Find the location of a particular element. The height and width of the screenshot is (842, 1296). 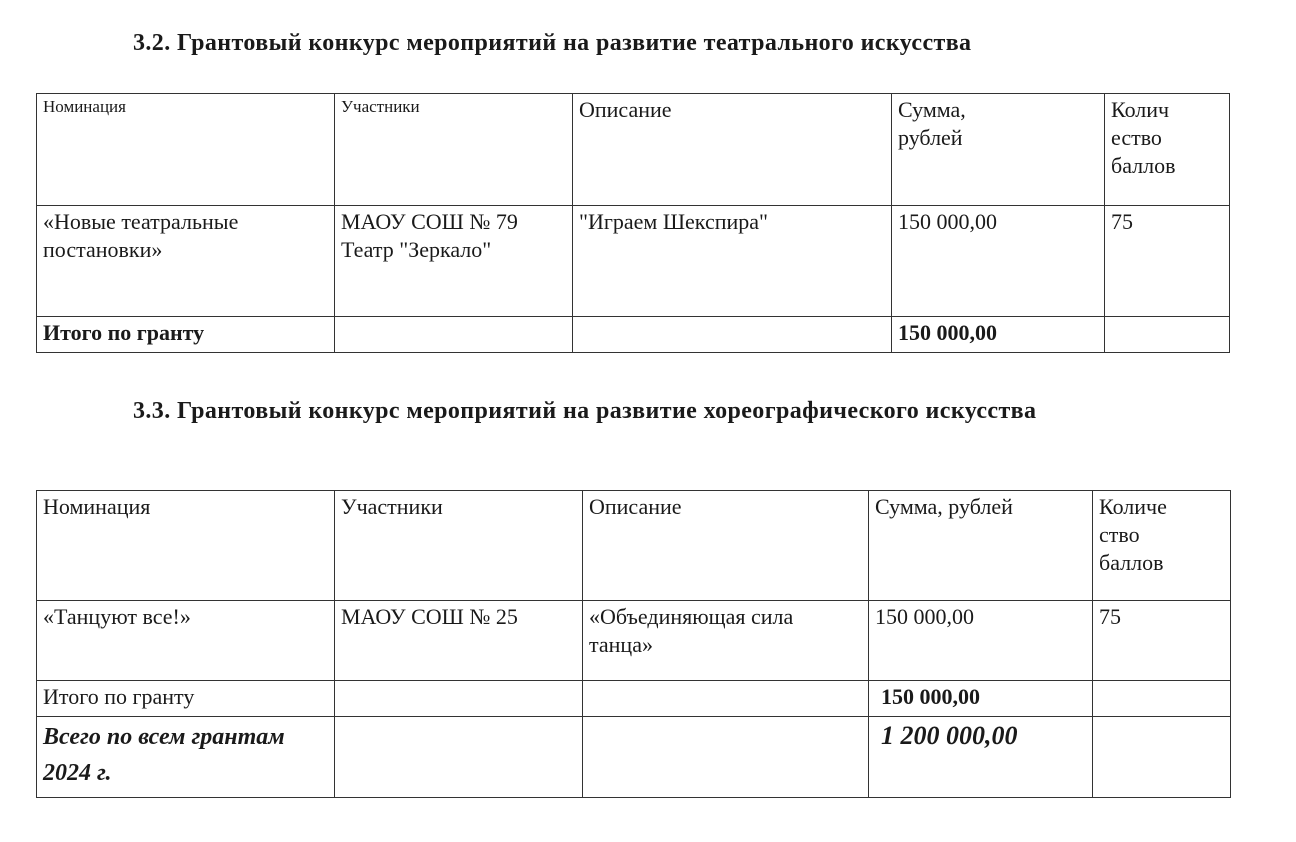

cell-description: "Играем Шекспира" is located at coordinates (732, 261).